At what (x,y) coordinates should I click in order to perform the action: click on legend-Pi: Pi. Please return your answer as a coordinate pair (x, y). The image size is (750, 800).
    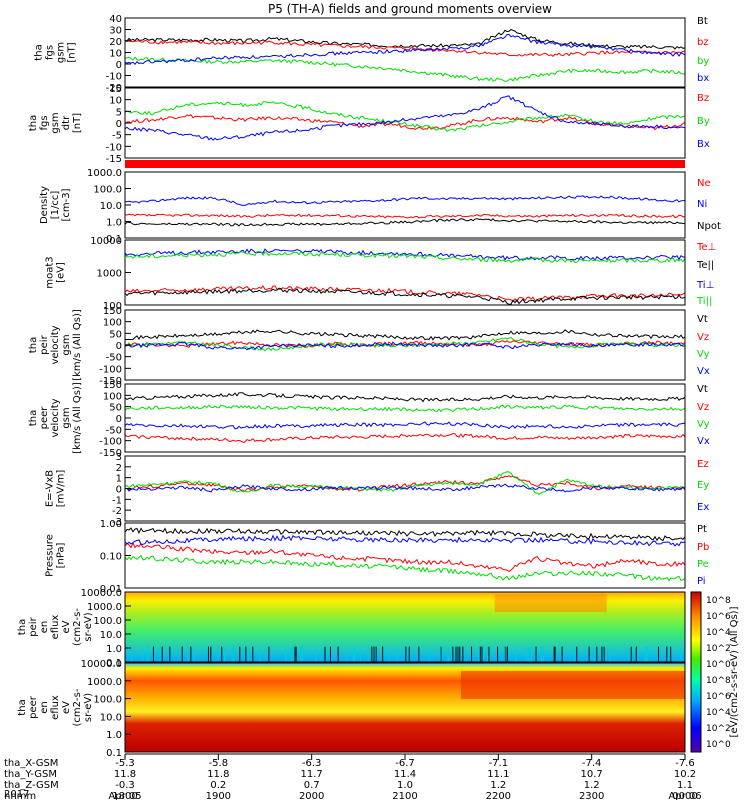
    Looking at the image, I should click on (701, 581).